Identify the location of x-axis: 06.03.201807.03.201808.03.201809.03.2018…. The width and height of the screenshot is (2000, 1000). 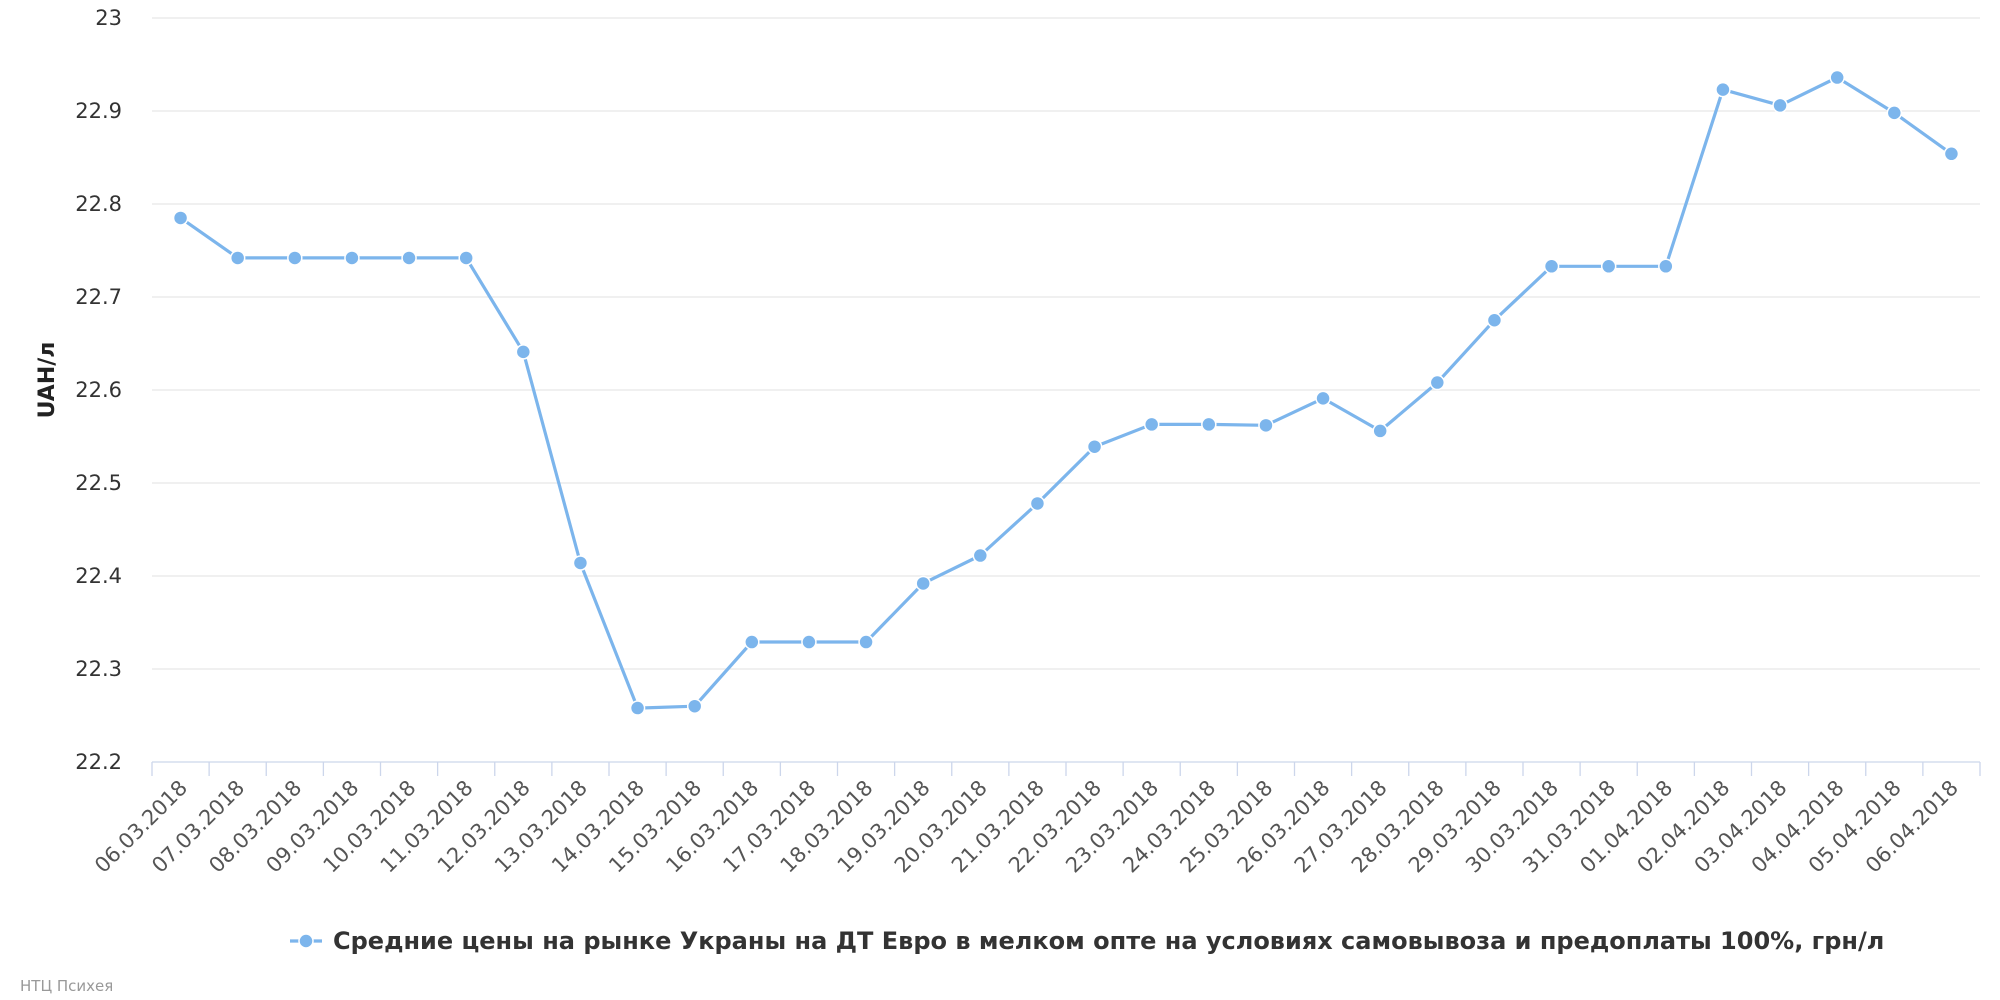
(1035, 819).